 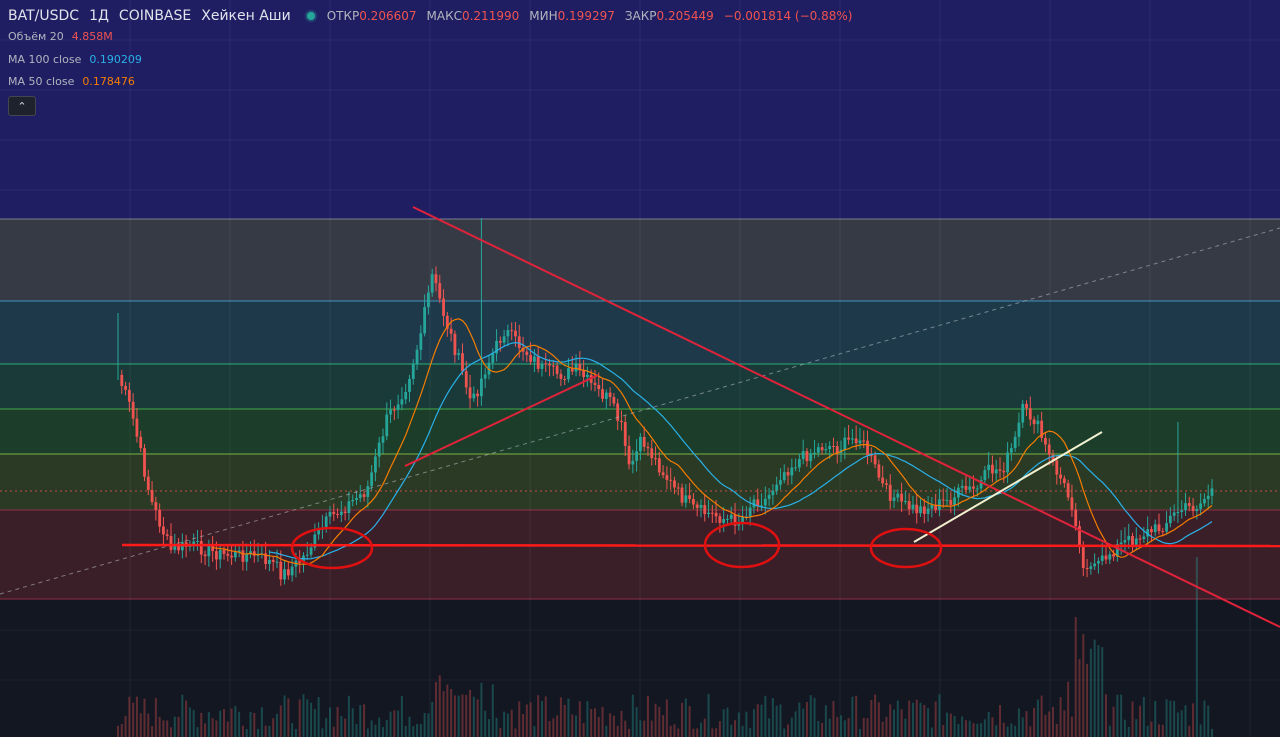 I want to click on symbol-name: BAT/USDC, so click(x=44, y=16).